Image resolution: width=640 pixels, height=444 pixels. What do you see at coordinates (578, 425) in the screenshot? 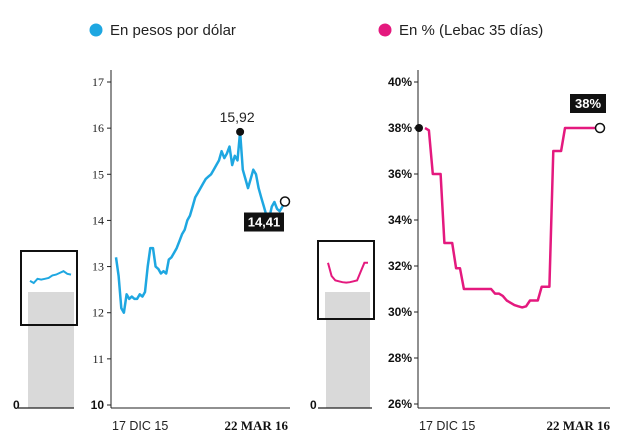
I see `x-label-end-lebac: 22 MAR 16` at bounding box center [578, 425].